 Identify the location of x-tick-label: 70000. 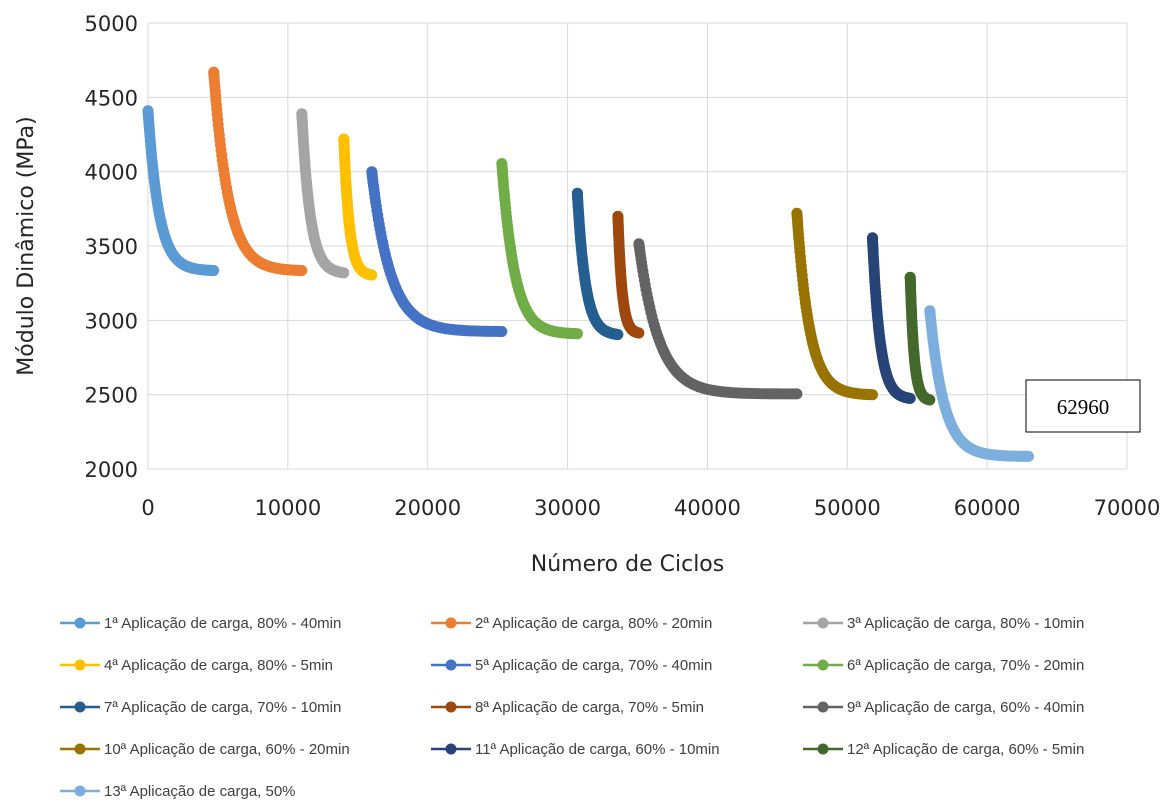
(1127, 508).